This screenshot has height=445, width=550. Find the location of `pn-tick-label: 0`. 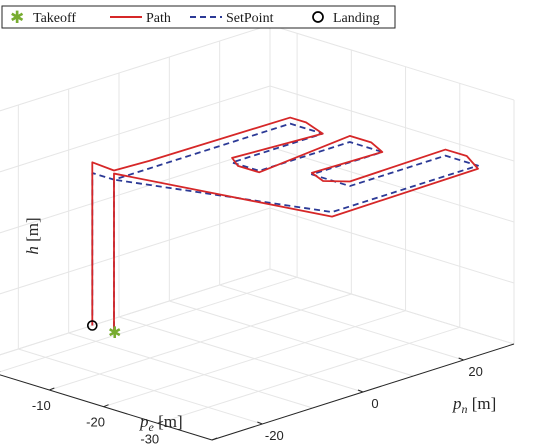

pn-tick-label: 0 is located at coordinates (374, 403).